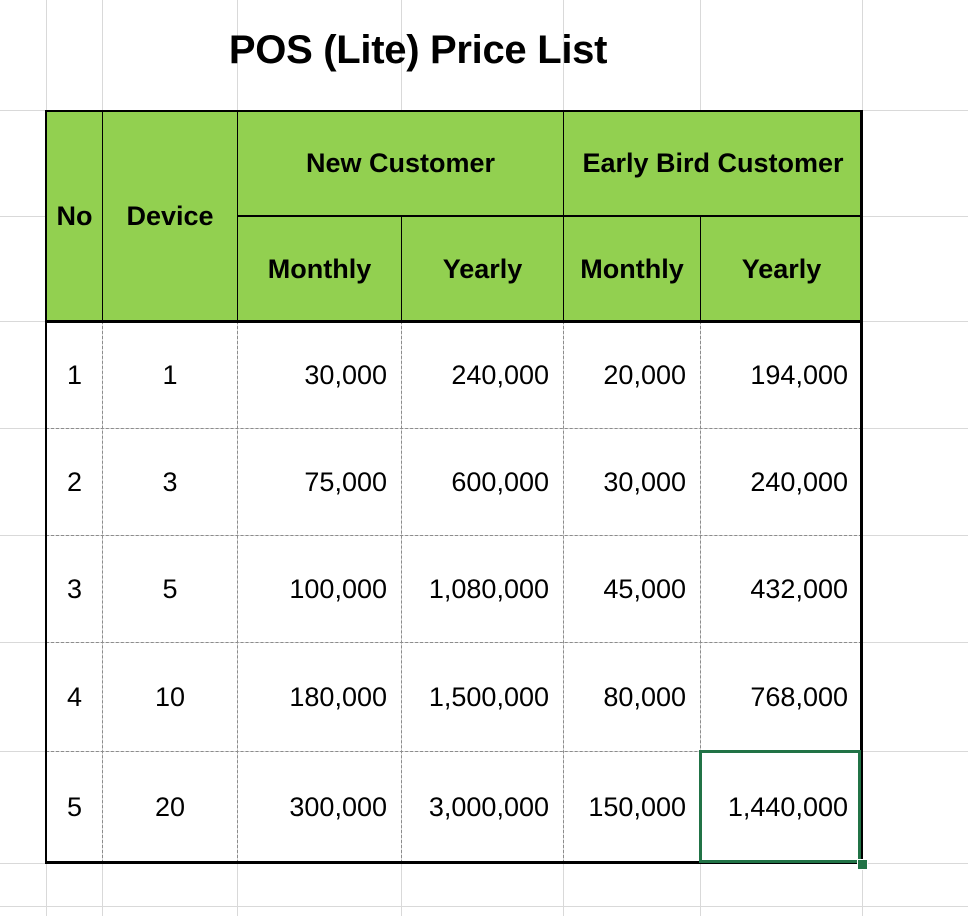 The width and height of the screenshot is (968, 916). I want to click on cell-new-monthly: 100,000, so click(319, 589).